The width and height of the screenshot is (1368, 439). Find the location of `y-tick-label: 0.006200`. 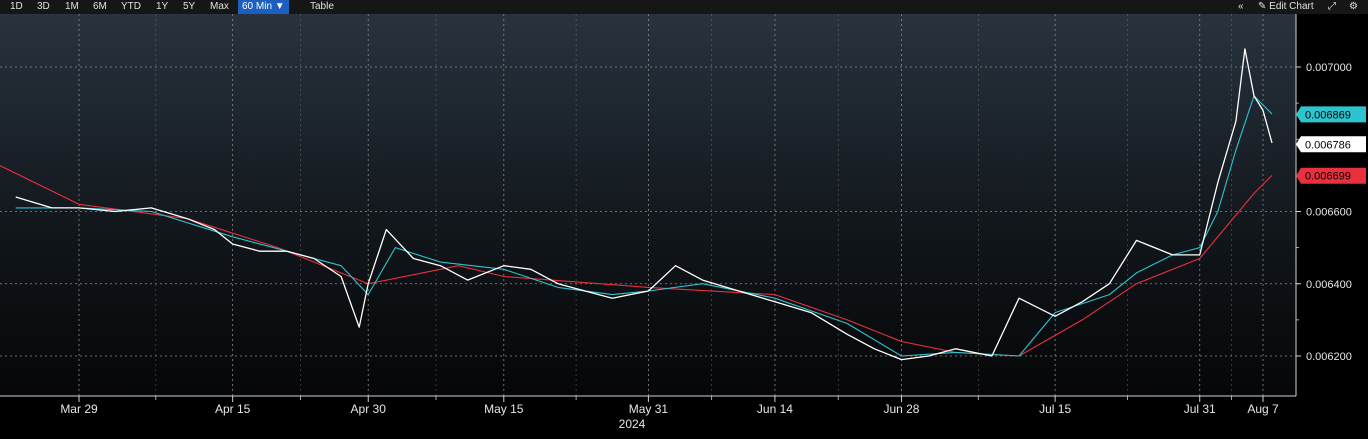

y-tick-label: 0.006200 is located at coordinates (1329, 357).